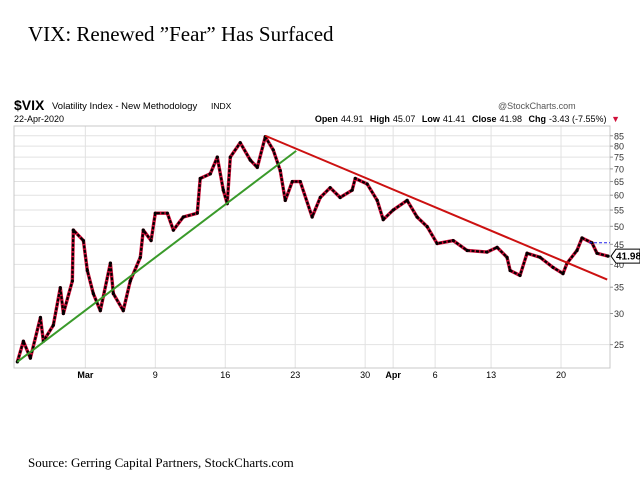  What do you see at coordinates (619, 265) in the screenshot?
I see `y-tick-label: 40` at bounding box center [619, 265].